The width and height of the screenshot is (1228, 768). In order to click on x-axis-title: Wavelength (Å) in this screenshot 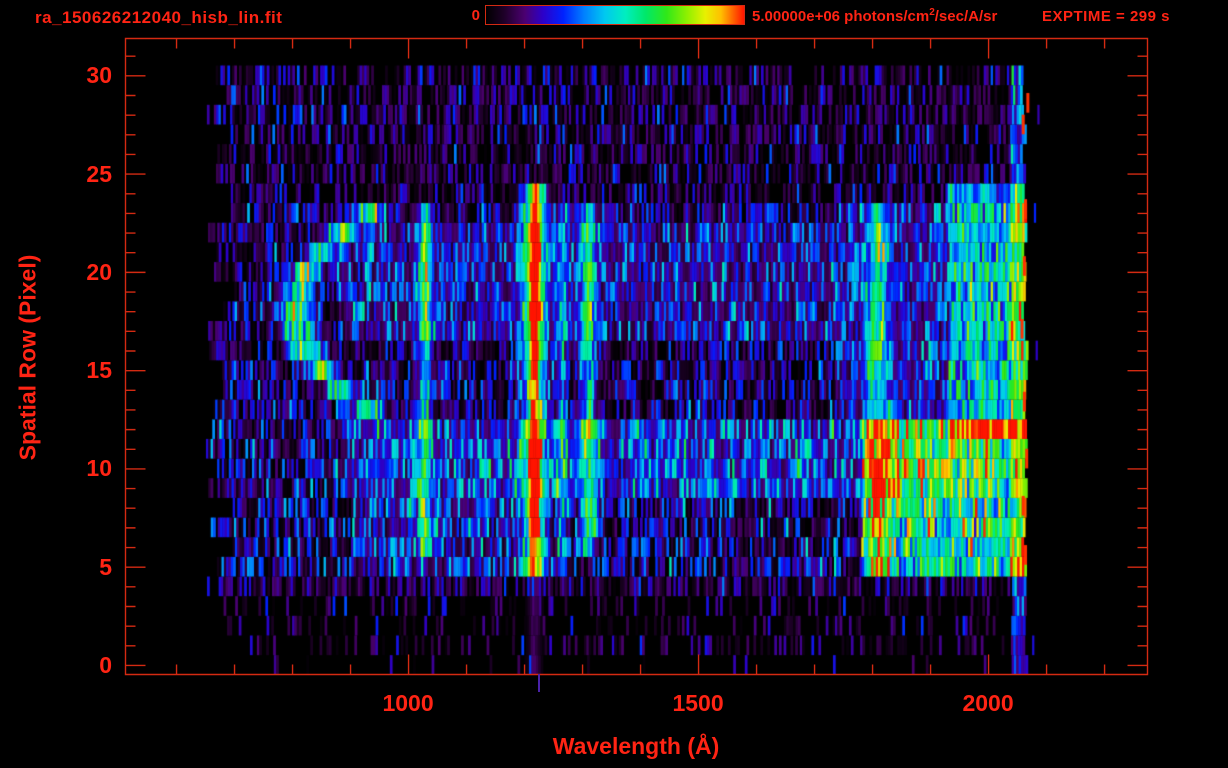, I will do `click(636, 746)`.